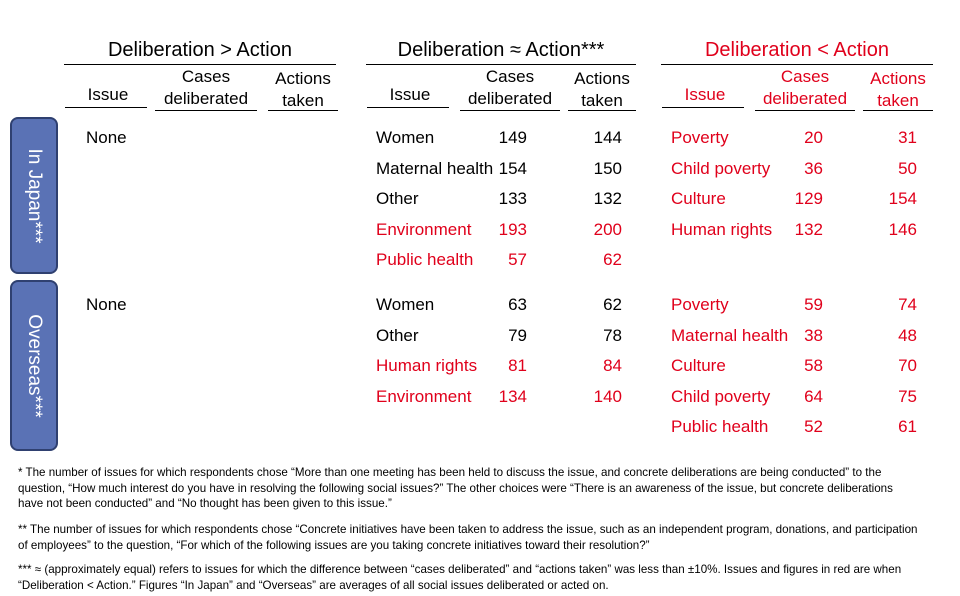  Describe the element at coordinates (607, 168) in the screenshot. I see `table-cell-actions-taken: 150` at that location.